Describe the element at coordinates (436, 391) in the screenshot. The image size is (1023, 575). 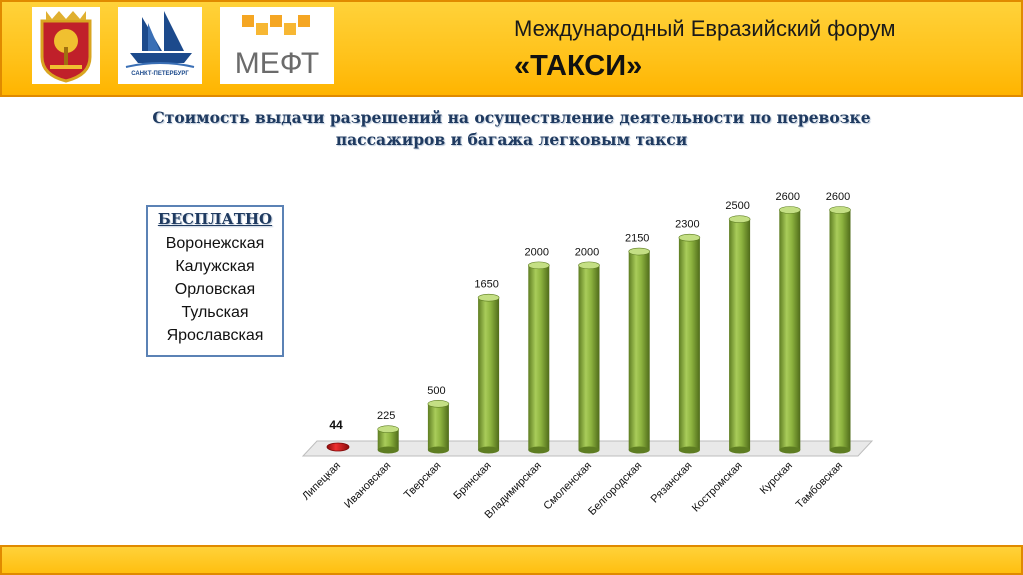
I see `data-label-2: 500` at that location.